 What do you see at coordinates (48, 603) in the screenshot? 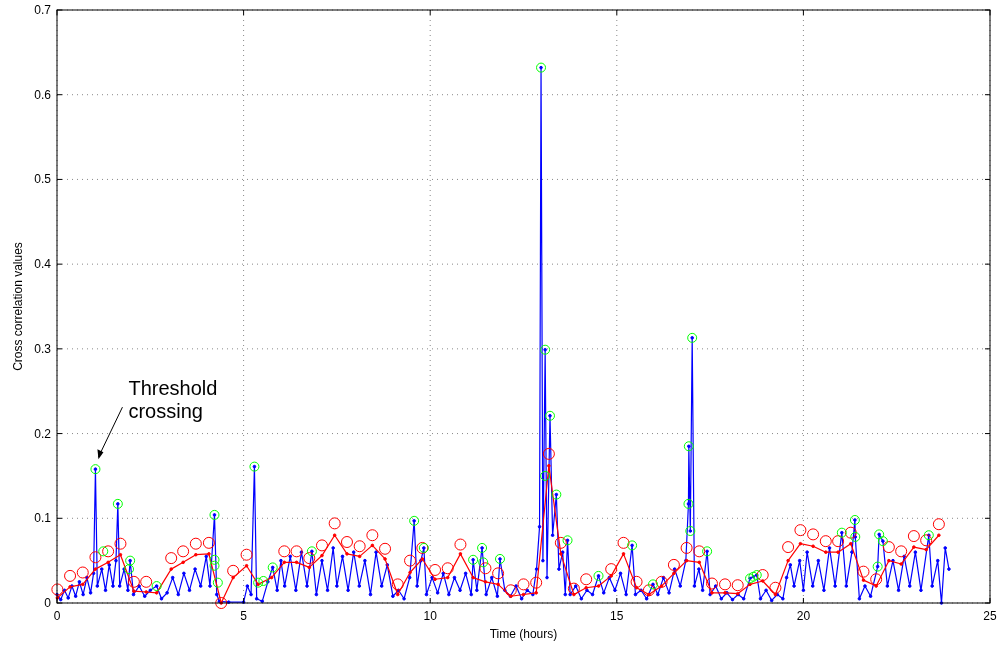
I see `y-tick-label: 0` at bounding box center [48, 603].